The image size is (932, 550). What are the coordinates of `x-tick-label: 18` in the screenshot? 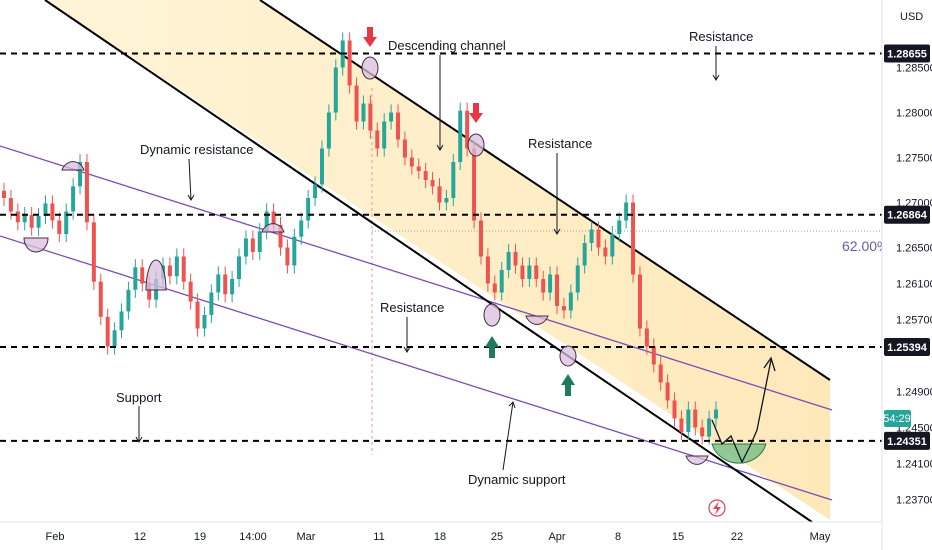 It's located at (440, 537).